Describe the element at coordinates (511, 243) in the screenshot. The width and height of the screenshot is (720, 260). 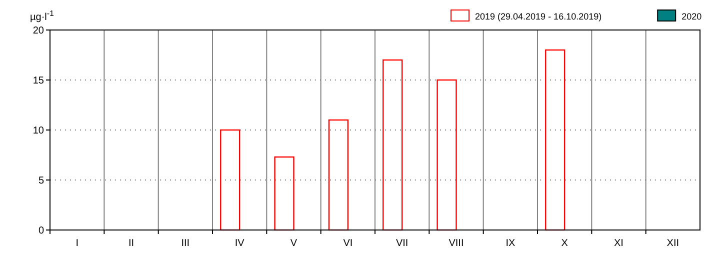
I see `x-tick-label: IX` at that location.